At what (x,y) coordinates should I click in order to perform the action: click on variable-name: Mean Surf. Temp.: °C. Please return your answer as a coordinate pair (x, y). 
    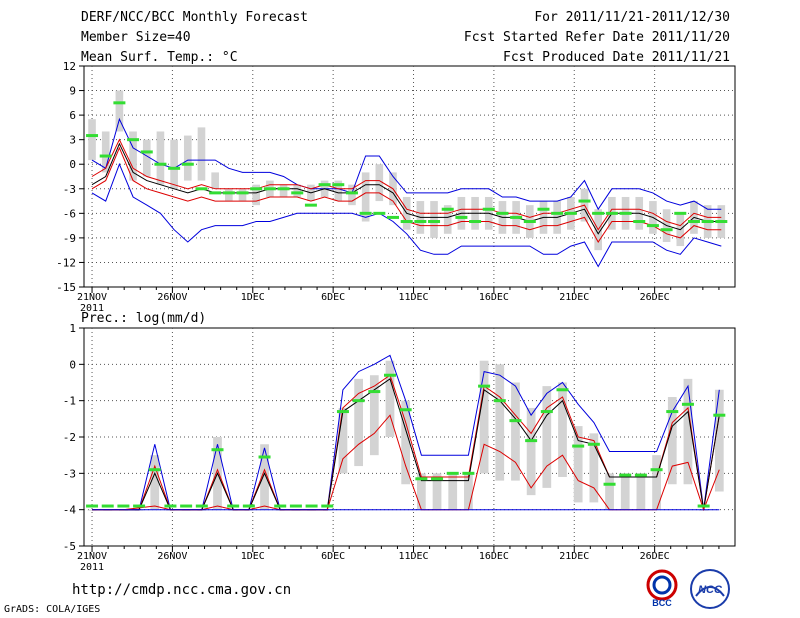
    Looking at the image, I should click on (159, 57).